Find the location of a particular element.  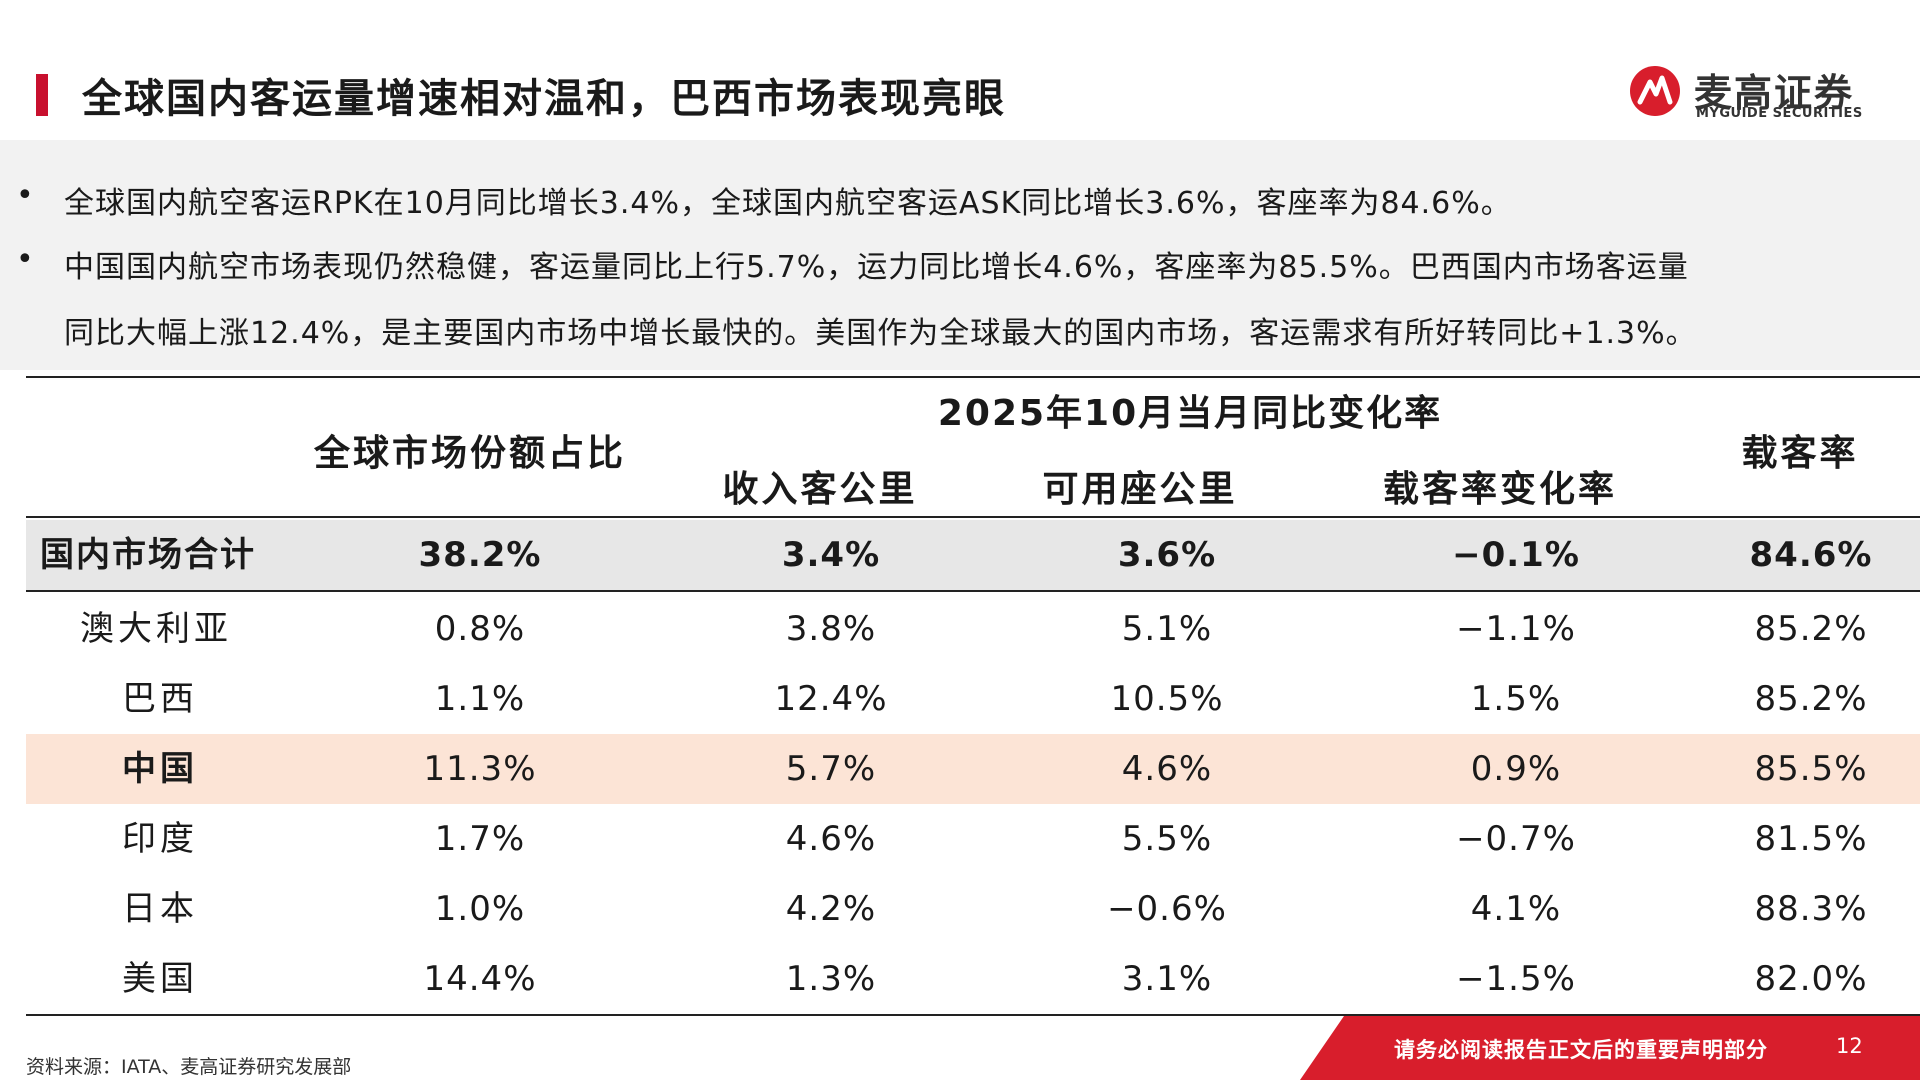

cell-plf: 84.6% is located at coordinates (1811, 555).